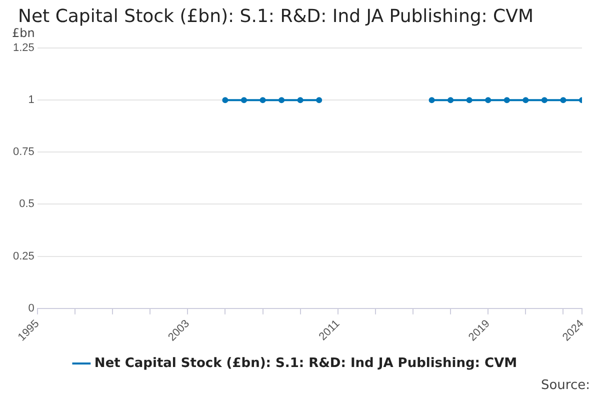  What do you see at coordinates (565, 385) in the screenshot?
I see `source-note: Source:` at bounding box center [565, 385].